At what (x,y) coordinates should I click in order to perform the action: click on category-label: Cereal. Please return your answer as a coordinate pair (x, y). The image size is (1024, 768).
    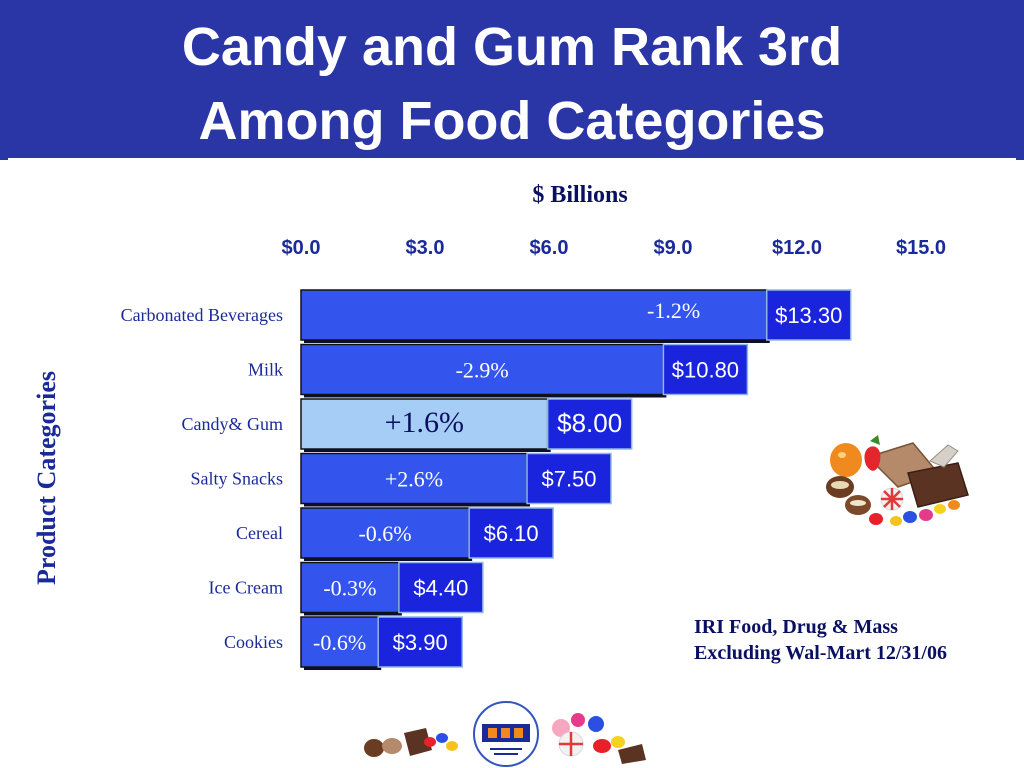
    Looking at the image, I should click on (259, 533).